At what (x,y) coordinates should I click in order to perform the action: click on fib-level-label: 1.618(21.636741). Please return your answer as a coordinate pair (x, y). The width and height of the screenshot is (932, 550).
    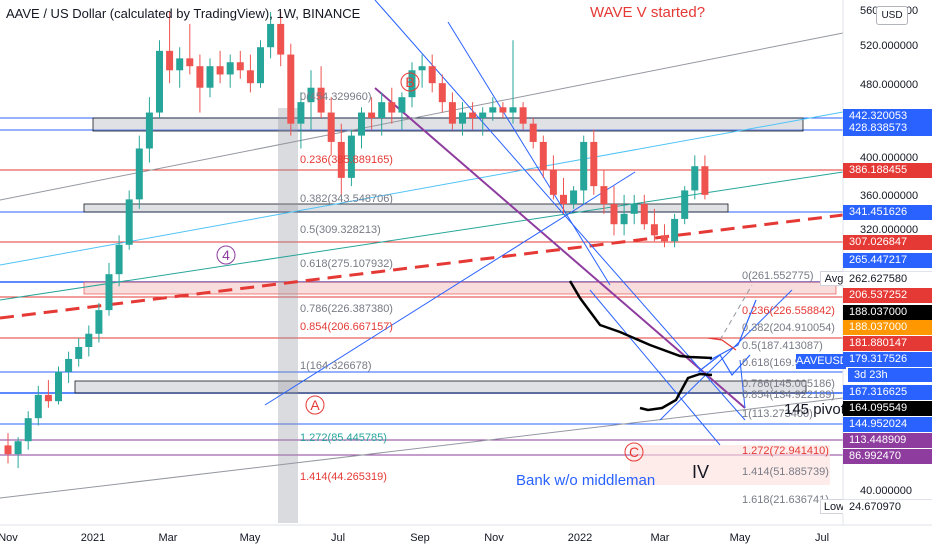
    Looking at the image, I should click on (785, 500).